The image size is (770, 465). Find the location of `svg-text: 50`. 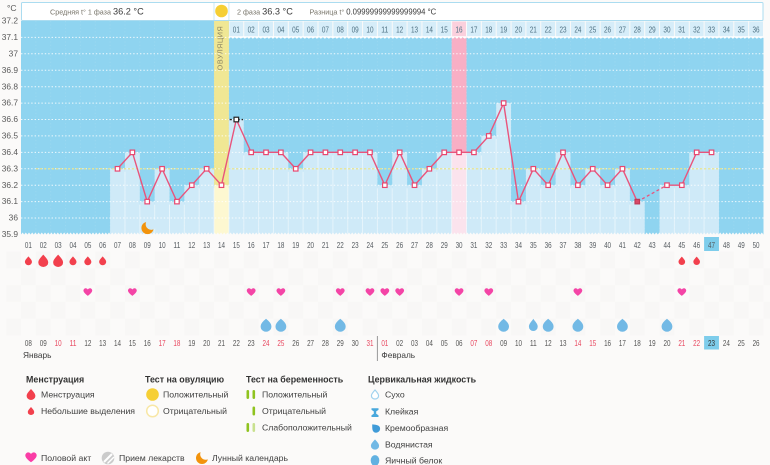

svg-text: 50 is located at coordinates (756, 245).